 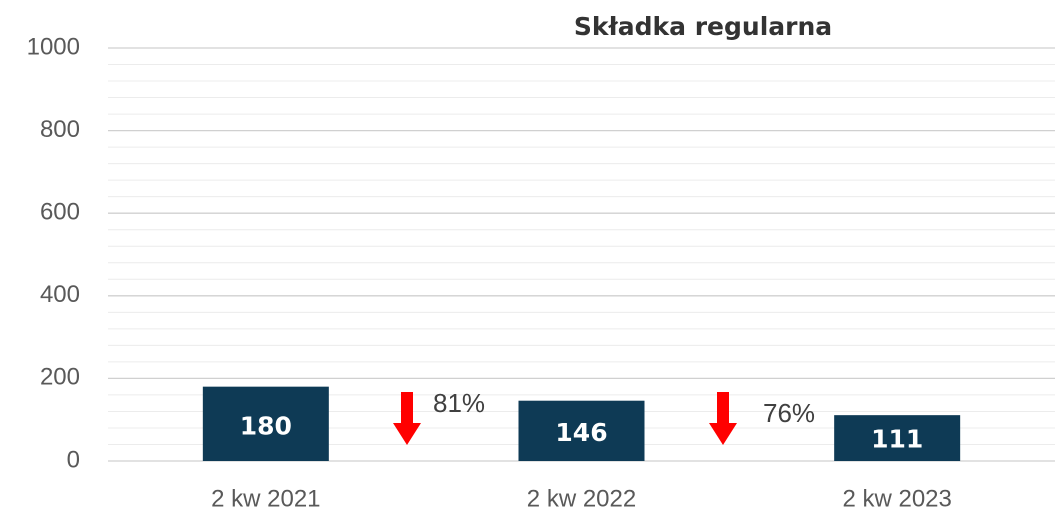 What do you see at coordinates (265, 498) in the screenshot?
I see `x-tick-label: 2 kw 2021` at bounding box center [265, 498].